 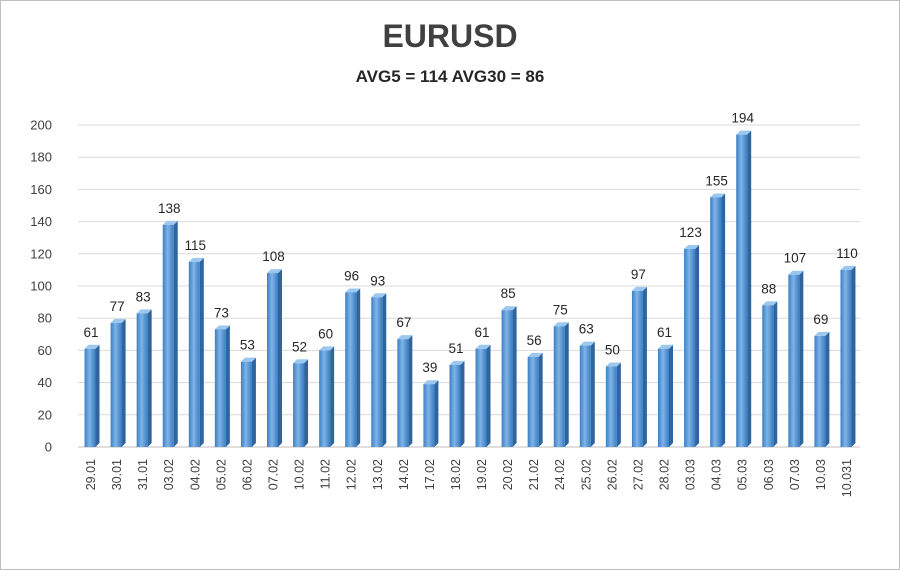 What do you see at coordinates (41, 157) in the screenshot?
I see `y-tick-label: 180` at bounding box center [41, 157].